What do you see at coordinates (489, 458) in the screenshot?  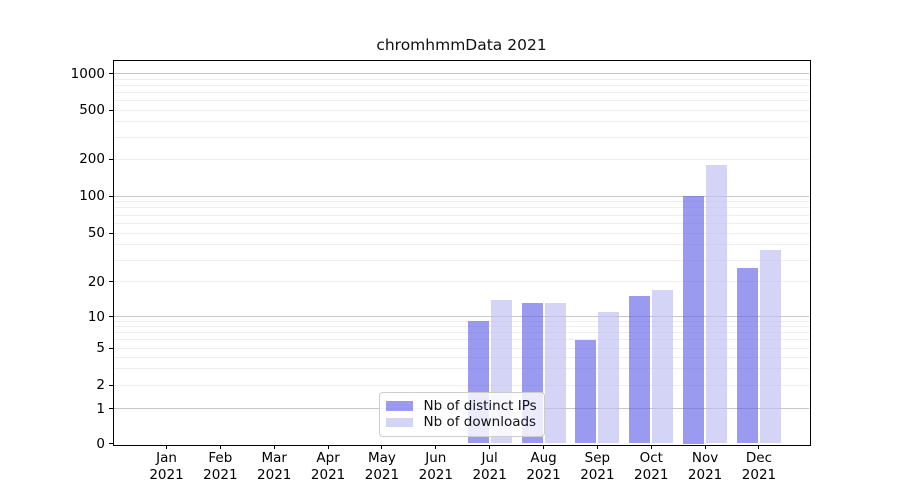 I see `x-tick-label-month: Jul` at bounding box center [489, 458].